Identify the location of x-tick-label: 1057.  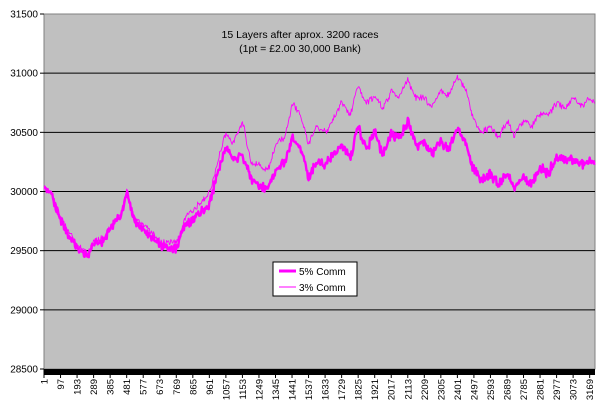
(226, 389).